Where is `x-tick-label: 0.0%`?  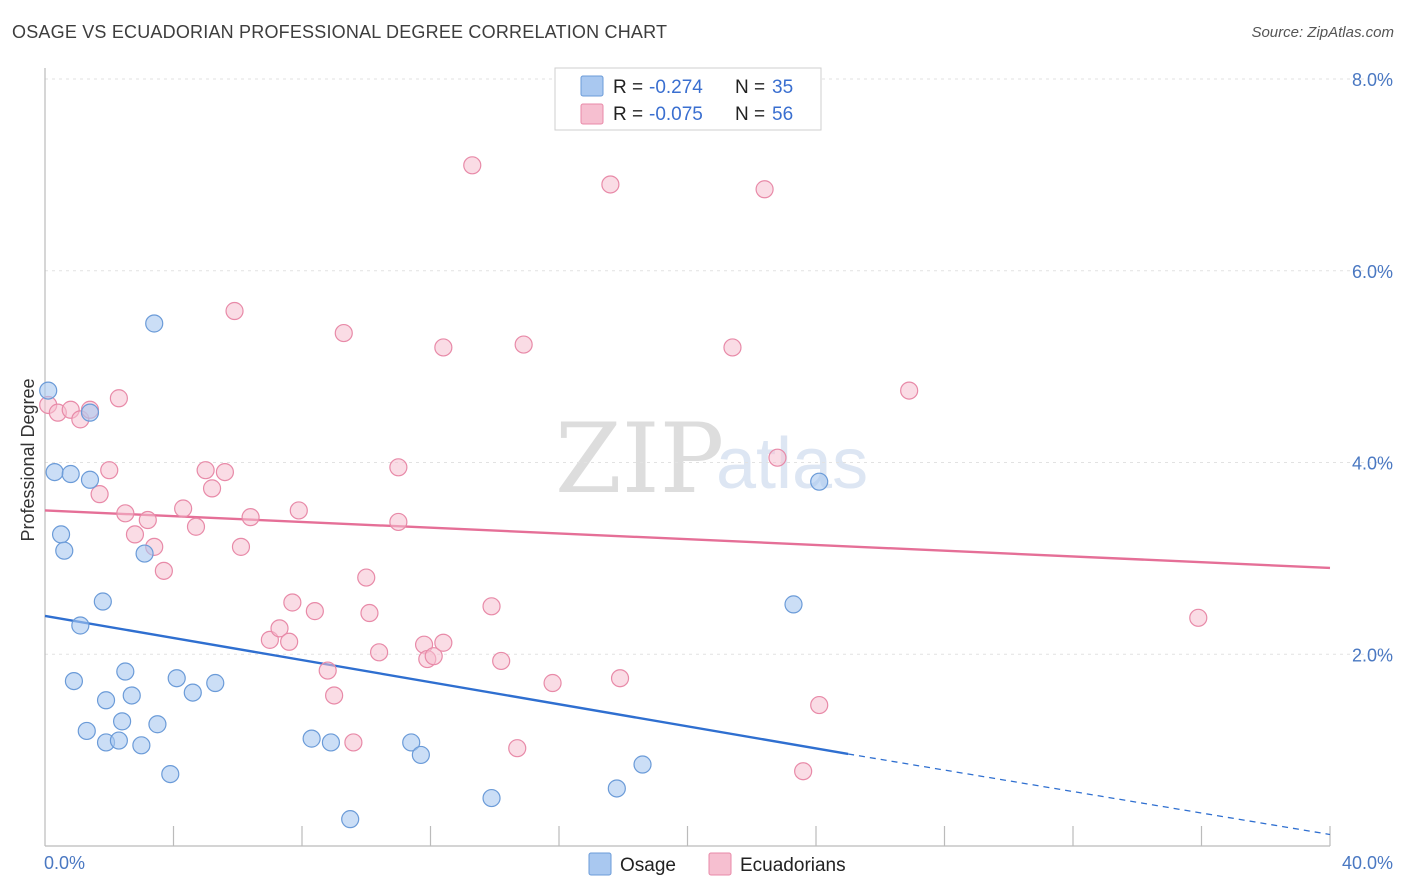
x-tick-label: 0.0% is located at coordinates (64, 863).